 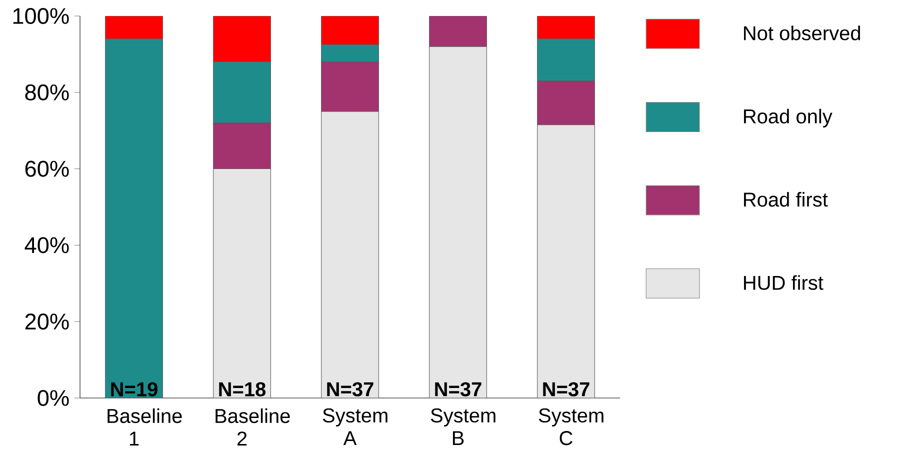 I want to click on legend-label: Not observed, so click(x=802, y=33).